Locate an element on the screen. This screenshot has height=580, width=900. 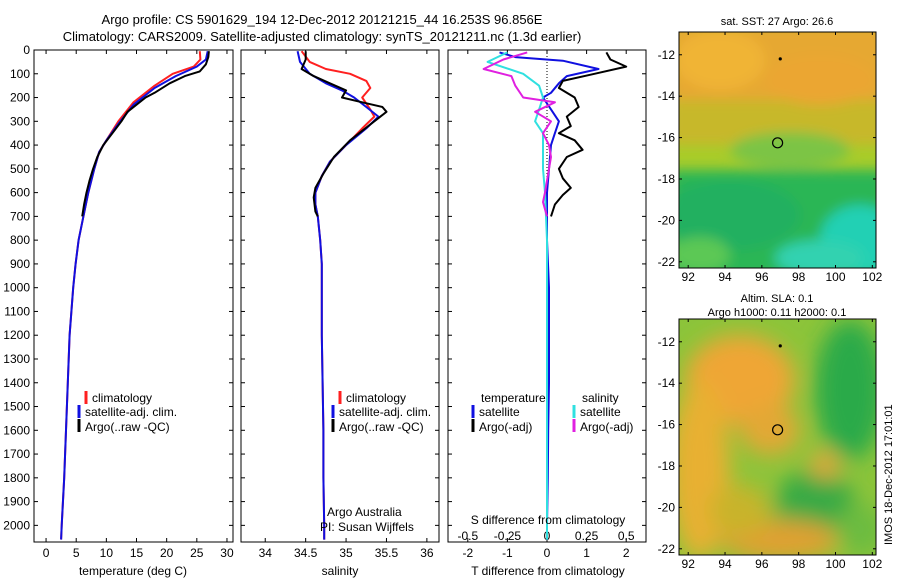
series-line-satellite-adj-clim is located at coordinates (134, 295).